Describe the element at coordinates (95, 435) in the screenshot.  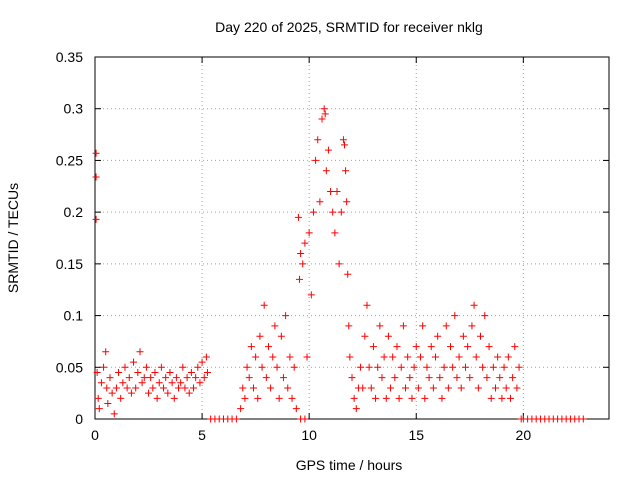
I see `x-tick-label: 0` at that location.